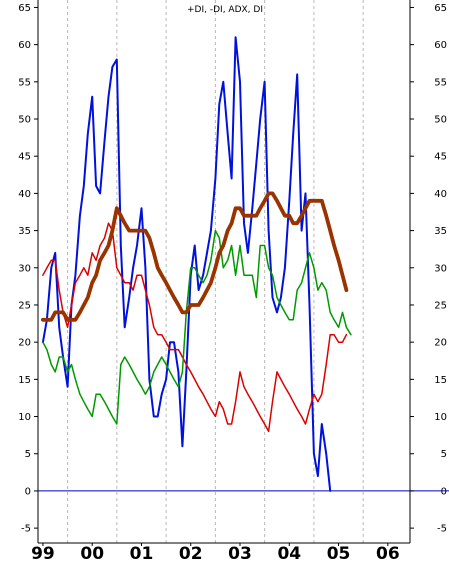  I want to click on ytick-label-right: 20, so click(440, 343).